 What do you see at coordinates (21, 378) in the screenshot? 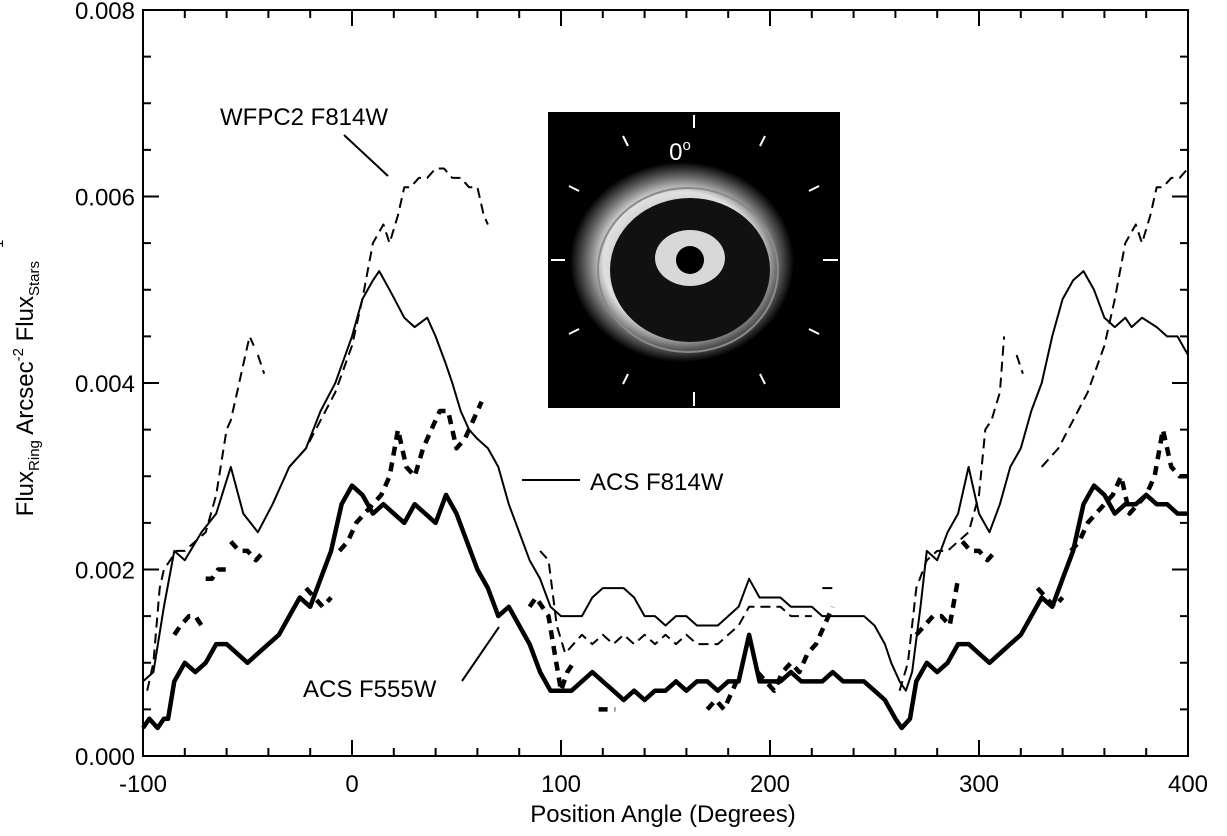
I see `y-axis-title: FluxRing Arcsec-2 FluxStars-1` at bounding box center [21, 378].